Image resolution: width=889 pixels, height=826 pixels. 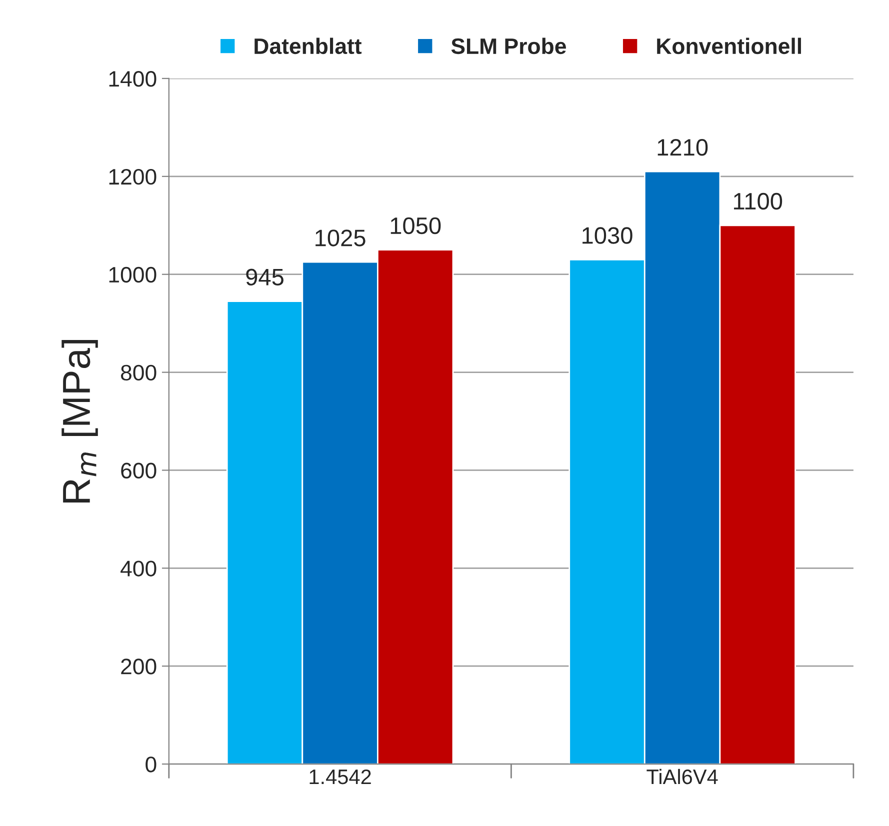 I want to click on data-label: 1210, so click(x=683, y=147).